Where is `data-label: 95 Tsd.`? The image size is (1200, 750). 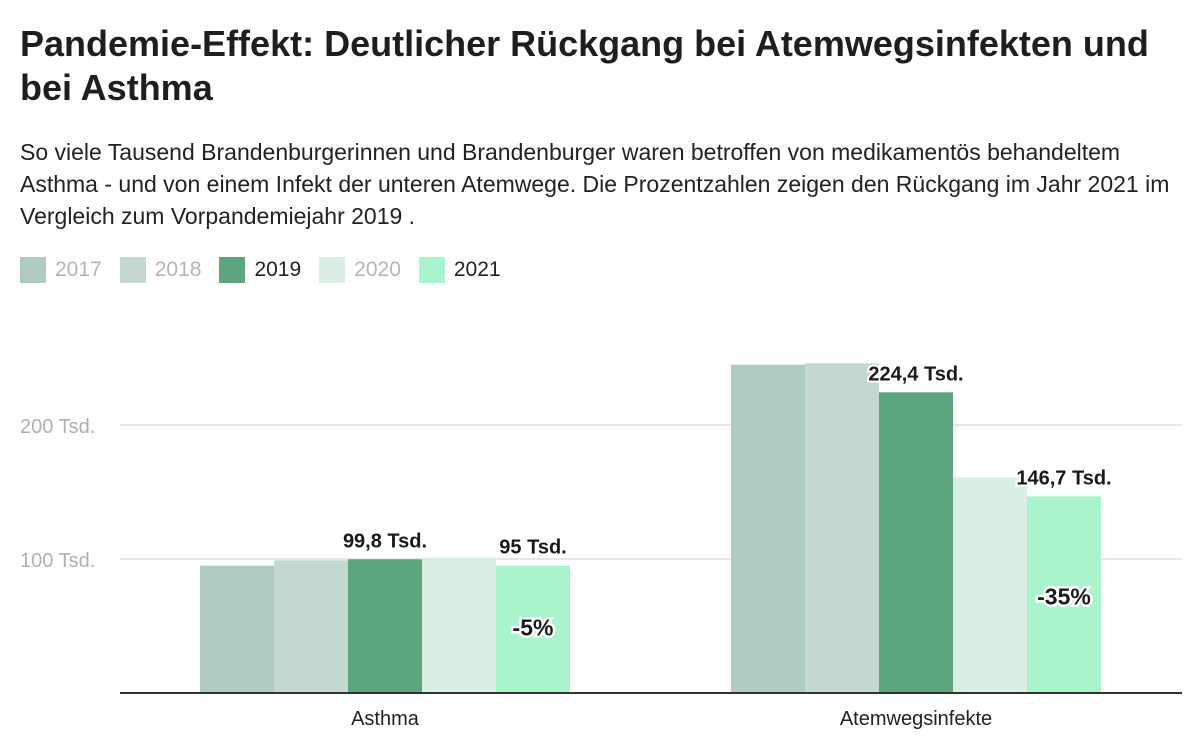 data-label: 95 Tsd. is located at coordinates (532, 548).